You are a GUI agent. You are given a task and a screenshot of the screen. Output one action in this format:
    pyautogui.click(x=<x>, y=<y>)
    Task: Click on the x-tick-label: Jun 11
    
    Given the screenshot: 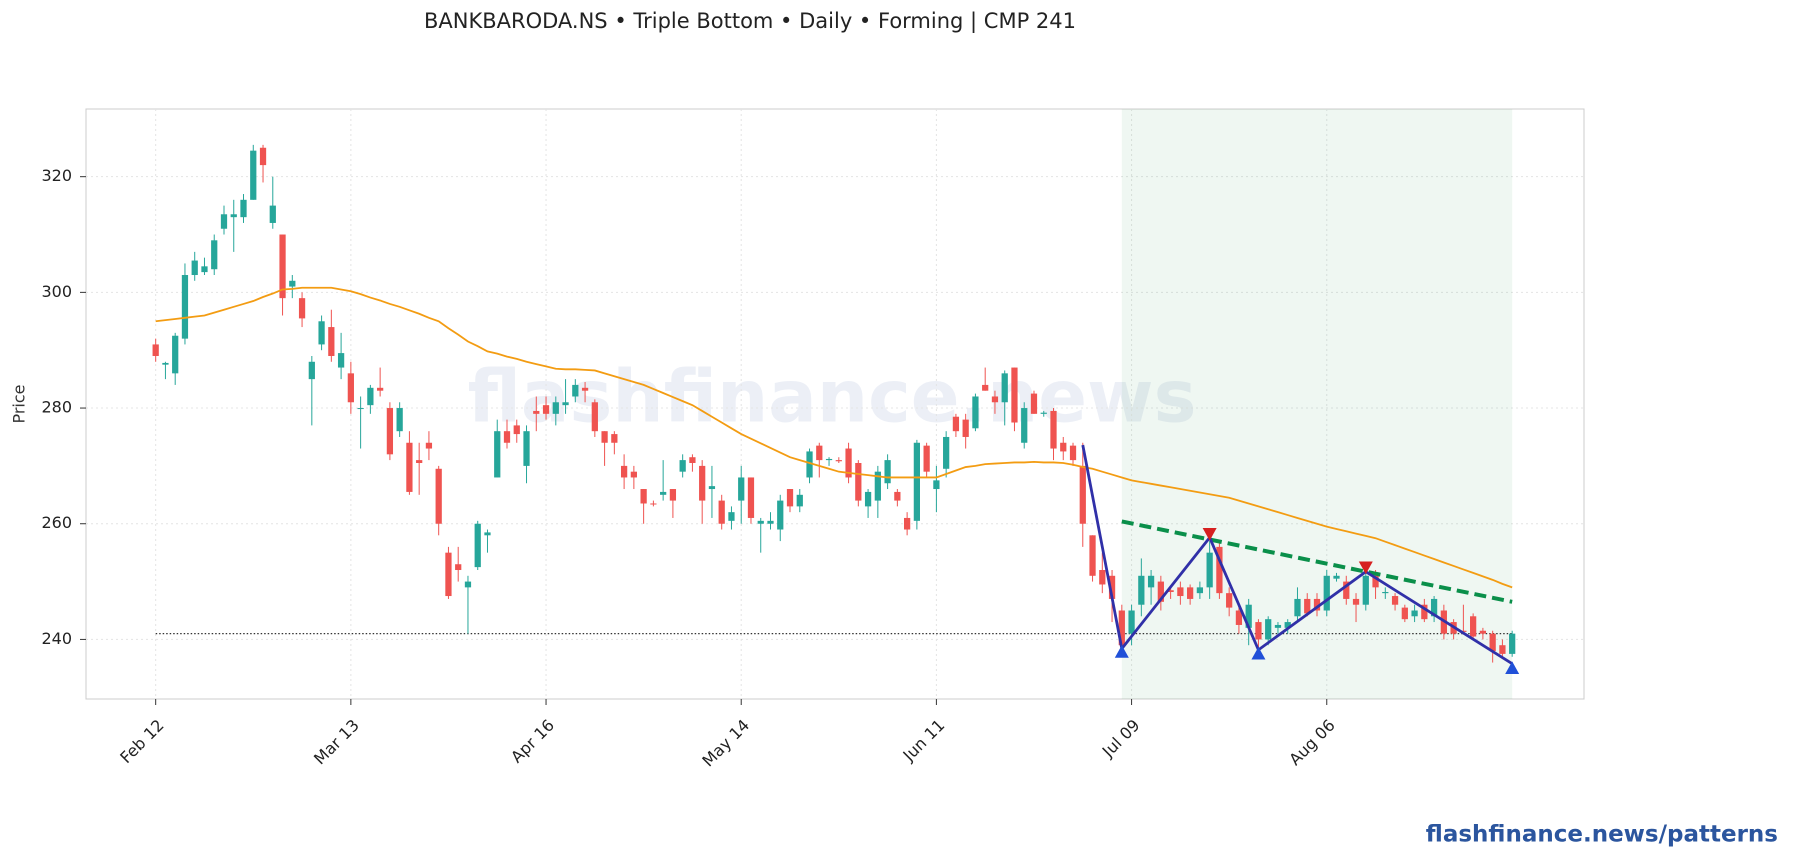 What is the action you would take?
    pyautogui.click(x=924, y=741)
    